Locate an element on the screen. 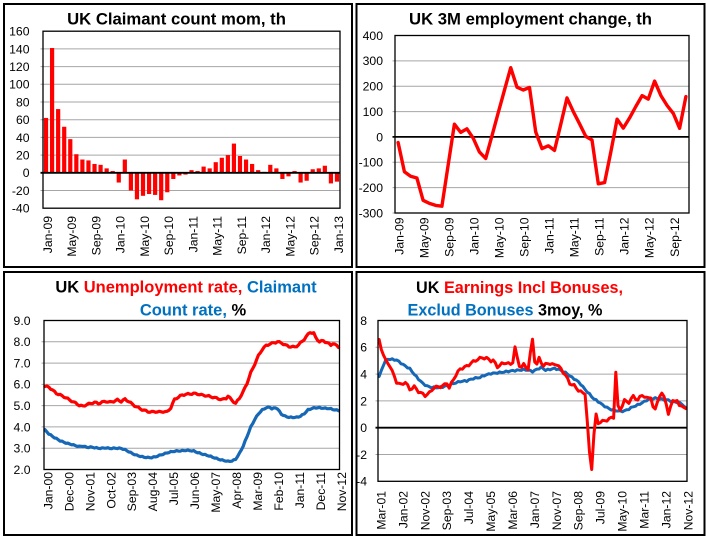 This screenshot has width=706, height=538. svg-text: 300 is located at coordinates (373, 61).